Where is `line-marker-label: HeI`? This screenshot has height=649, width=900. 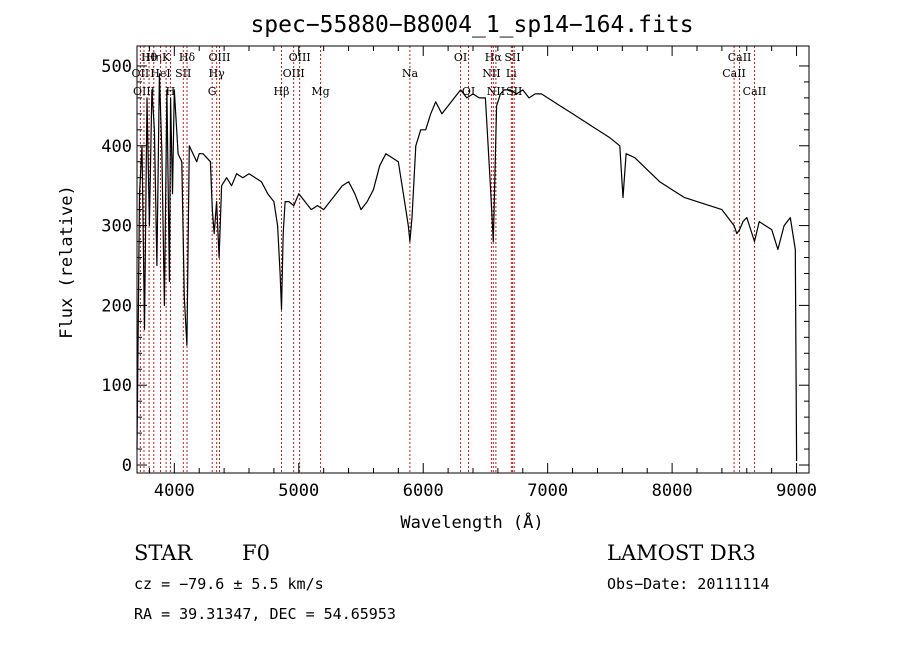
line-marker-label: HeI is located at coordinates (160, 73).